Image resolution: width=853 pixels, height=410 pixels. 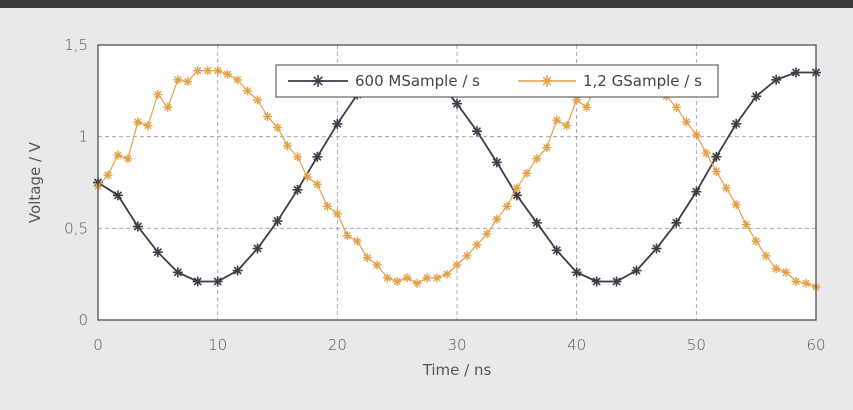 I want to click on legend-item-2: 1,2 GSample / s, so click(x=610, y=81).